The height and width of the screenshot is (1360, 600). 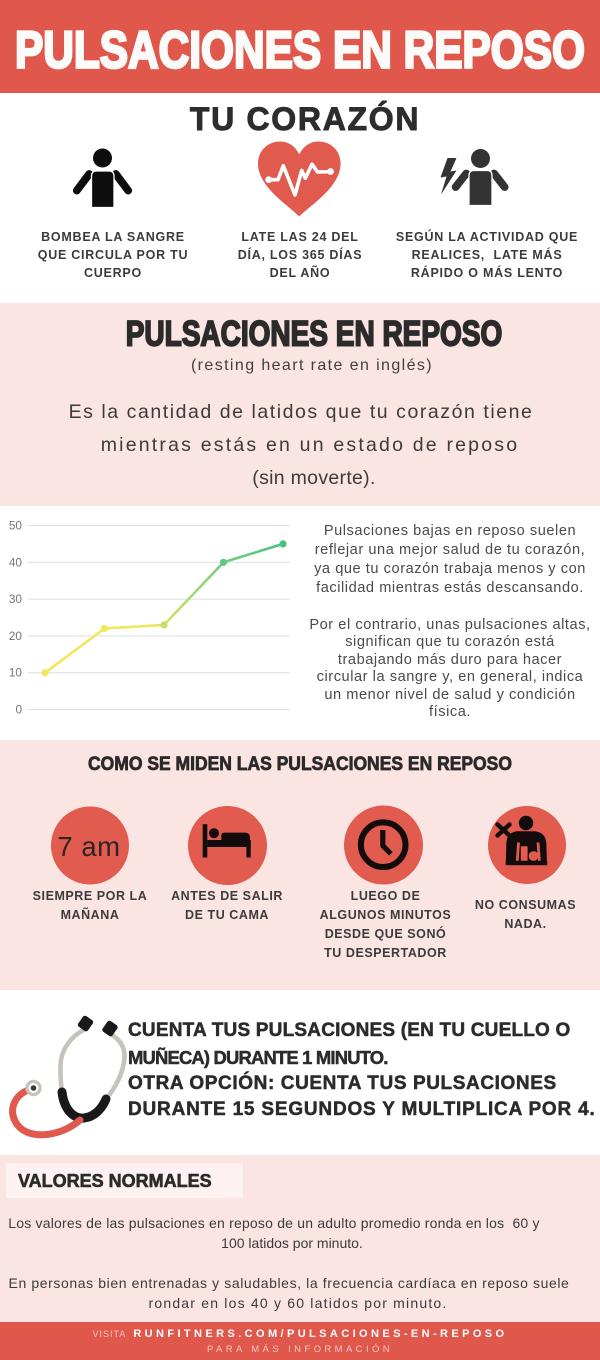 What do you see at coordinates (16, 562) in the screenshot?
I see `svg-text: 40` at bounding box center [16, 562].